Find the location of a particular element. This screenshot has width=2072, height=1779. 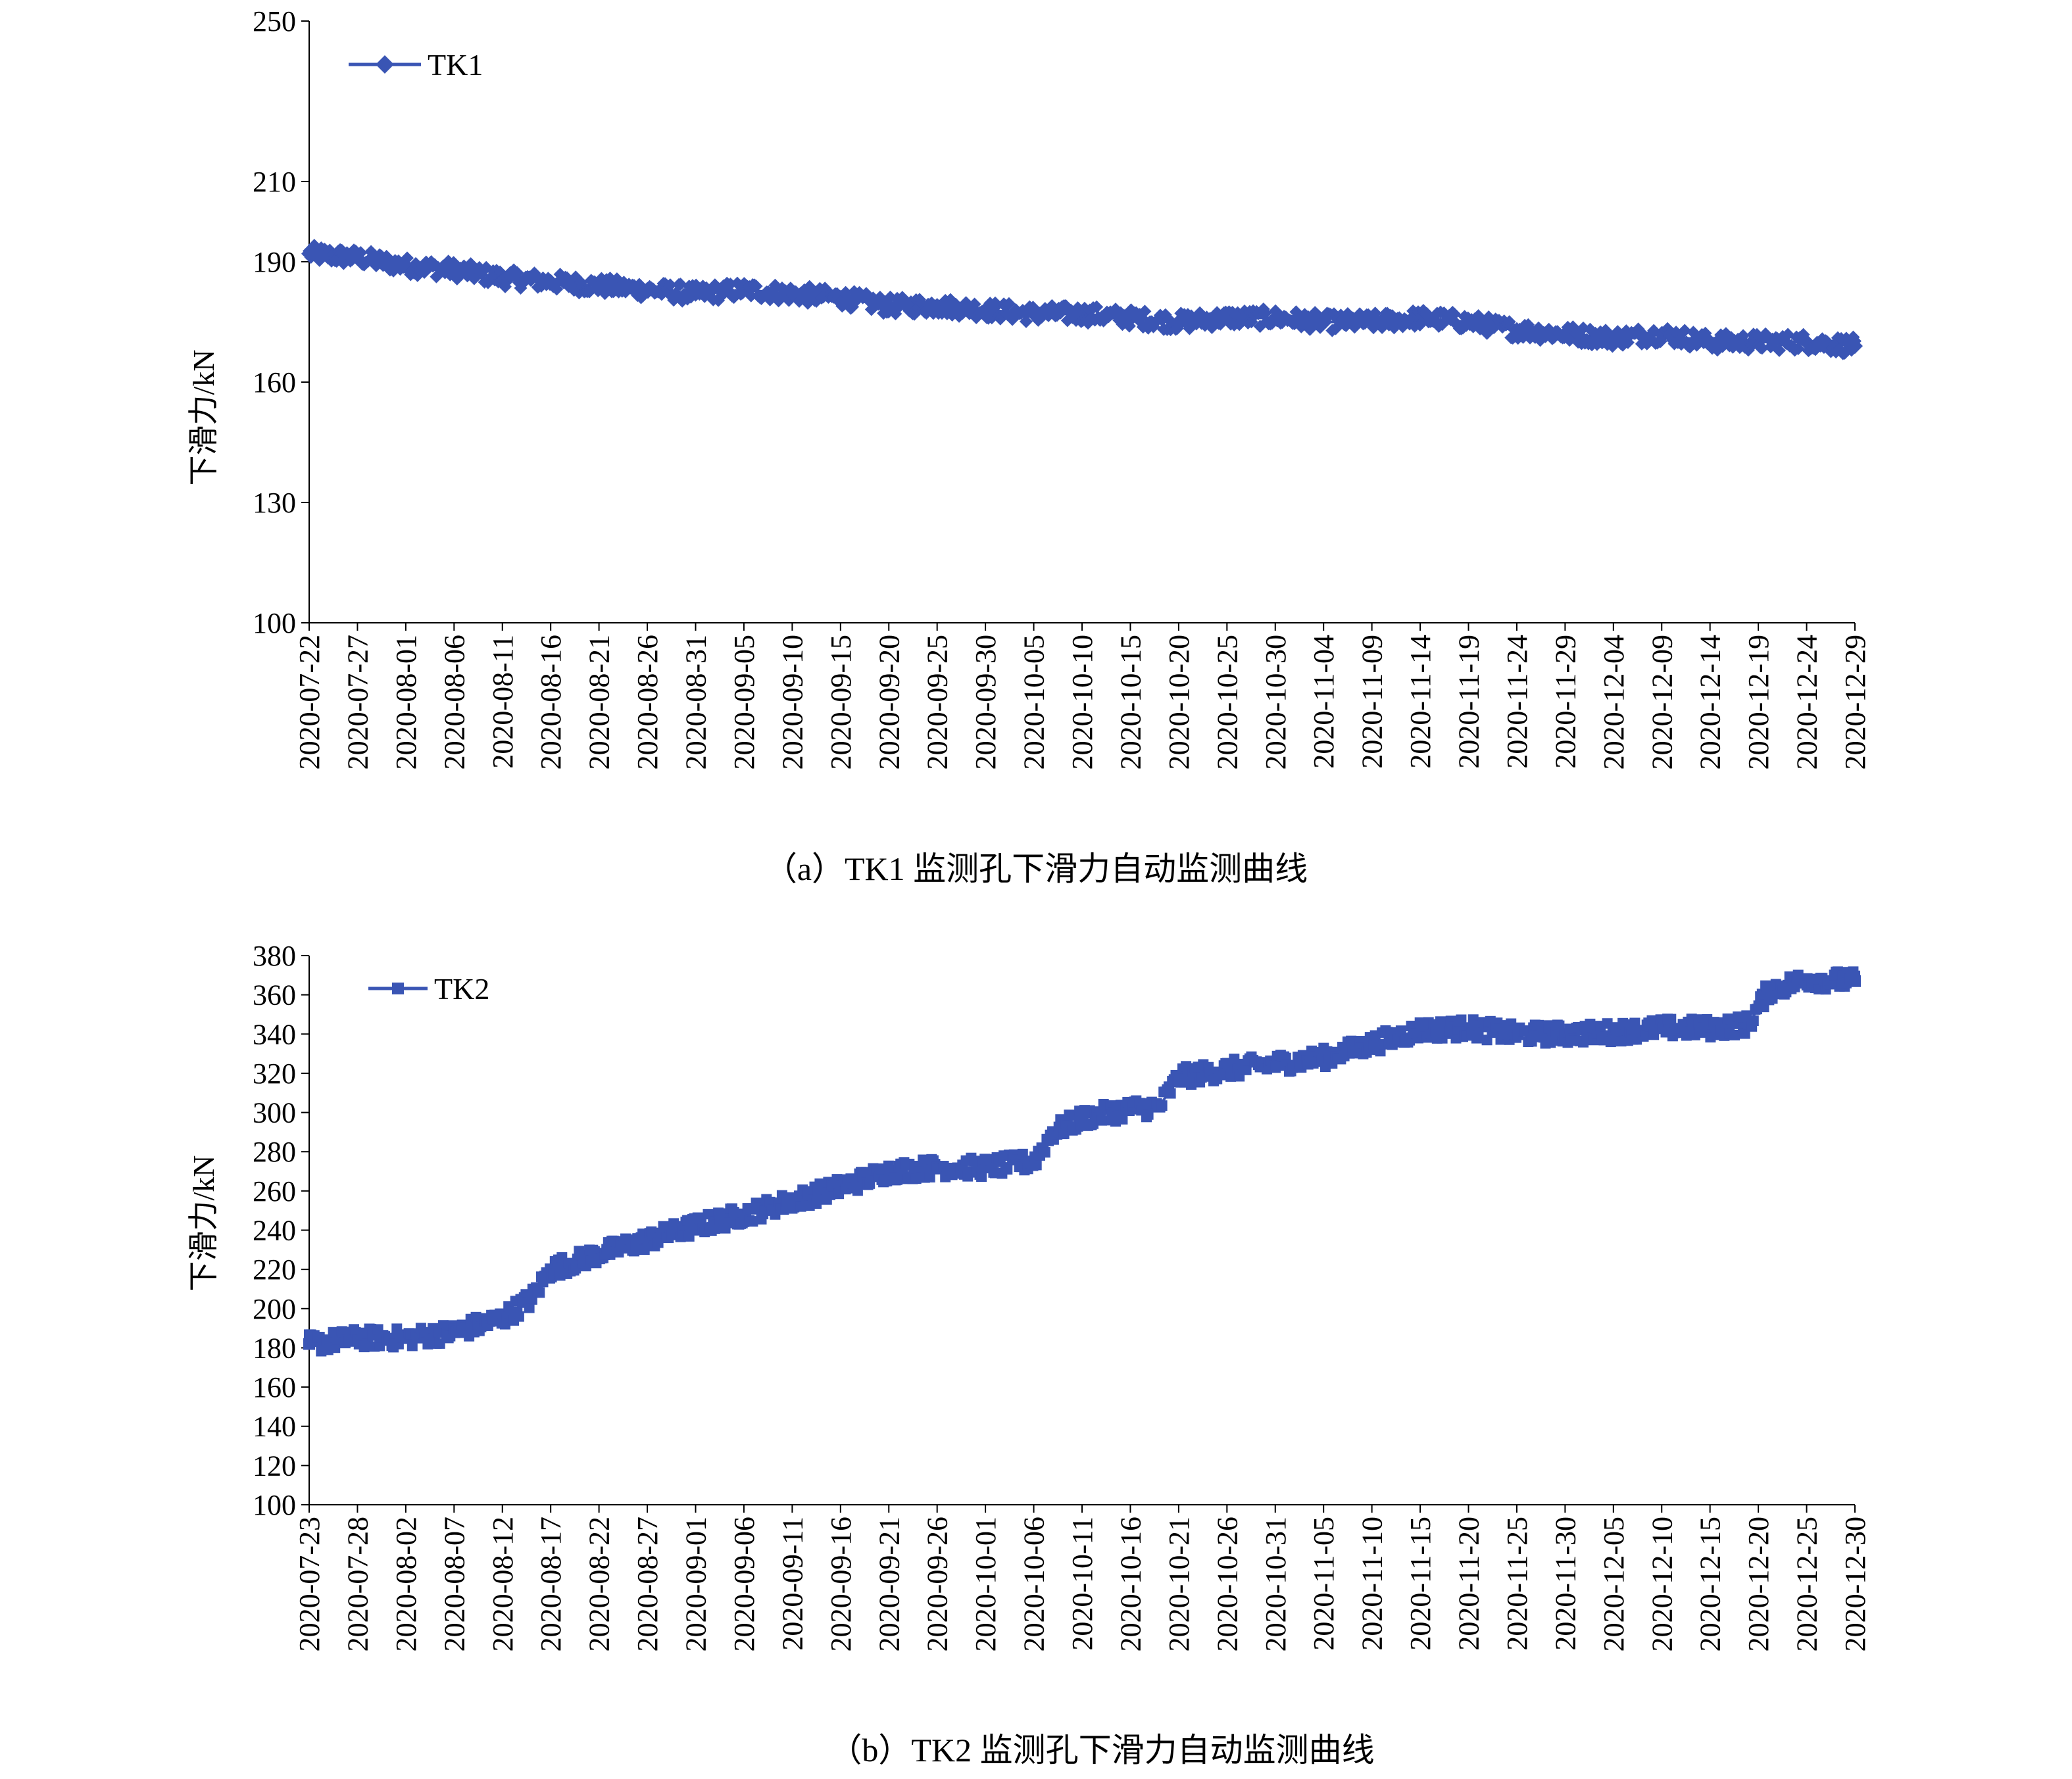

chart-a-x-tick-label: 2020-11-24 is located at coordinates (1517, 702).